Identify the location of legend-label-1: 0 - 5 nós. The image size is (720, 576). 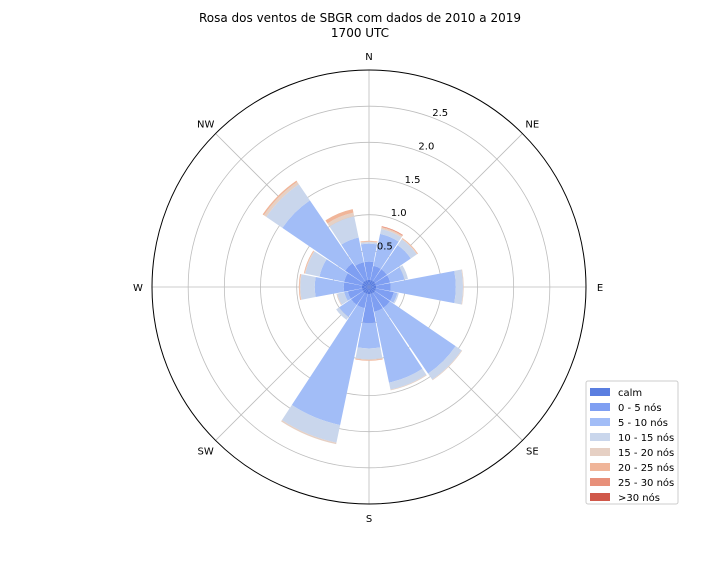
(640, 408).